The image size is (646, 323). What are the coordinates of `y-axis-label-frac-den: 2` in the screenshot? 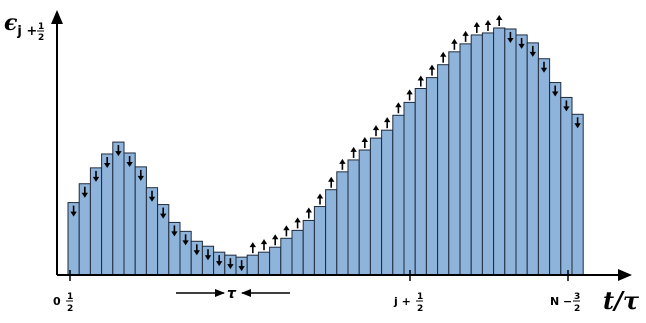 It's located at (41, 38).